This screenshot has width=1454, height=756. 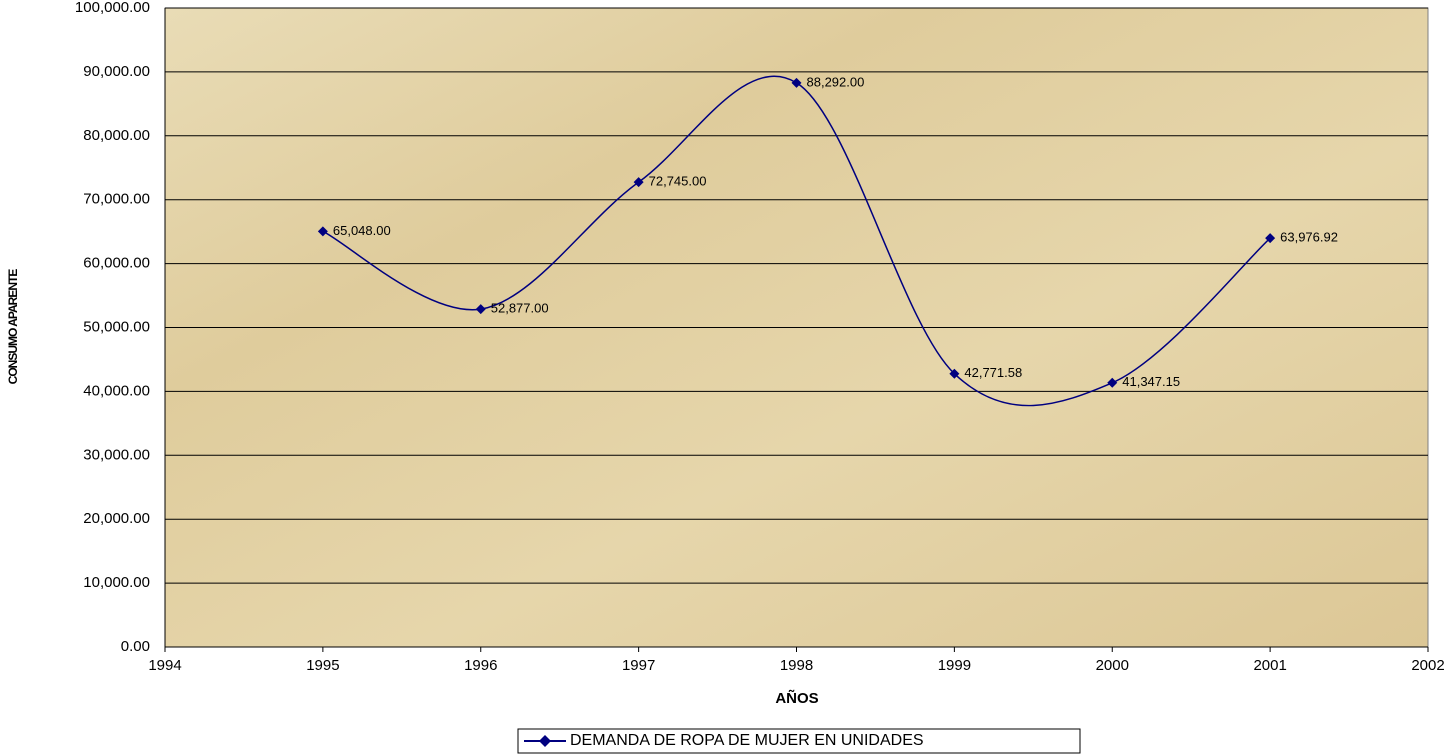 I want to click on legend-label: DEMANDA DE ROPA DE MUJER EN UNIDADES, so click(x=747, y=740).